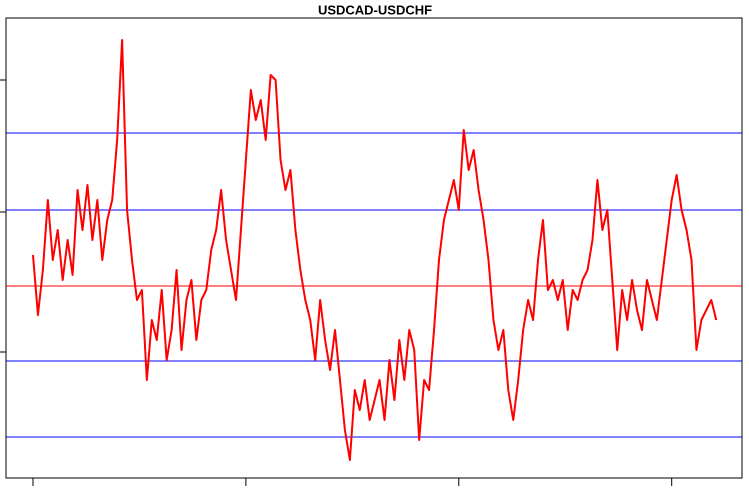  What do you see at coordinates (375, 9) in the screenshot?
I see `chart-title: USDCAD-USDCHF` at bounding box center [375, 9].